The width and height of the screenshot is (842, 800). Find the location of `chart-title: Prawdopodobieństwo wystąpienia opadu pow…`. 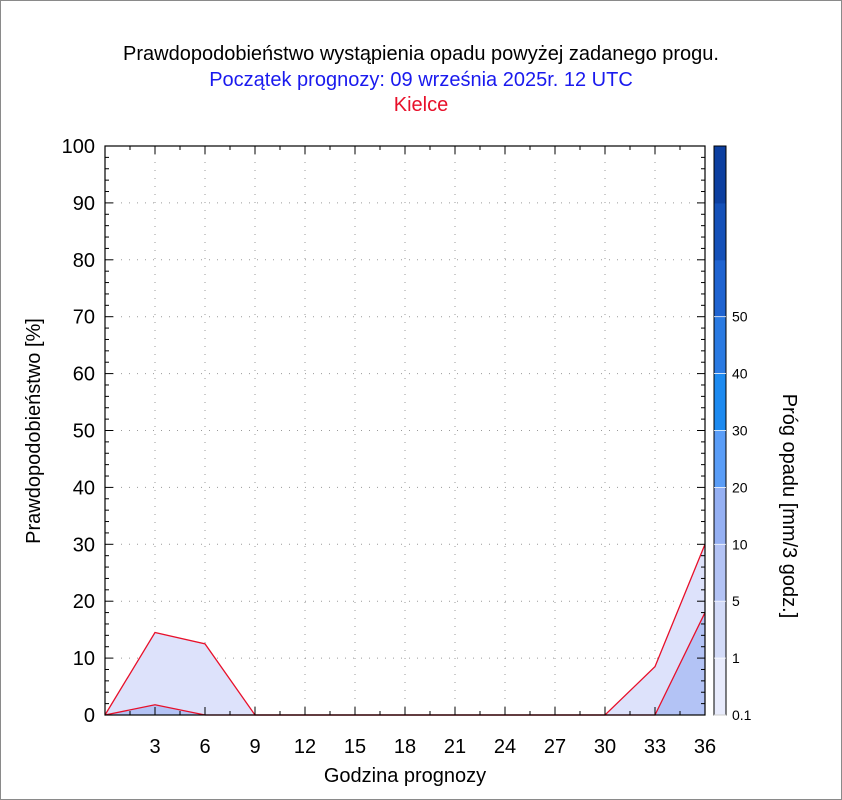

chart-title: Prawdopodobieństwo wystąpienia opadu pow… is located at coordinates (421, 54).